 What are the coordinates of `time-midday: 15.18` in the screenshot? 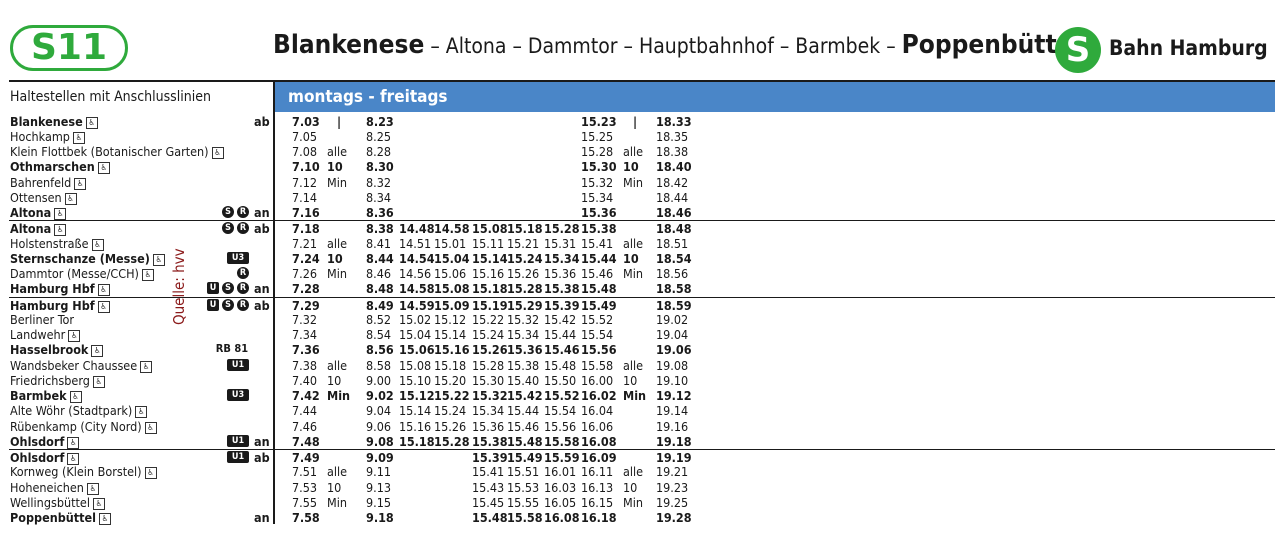 It's located at (525, 229).